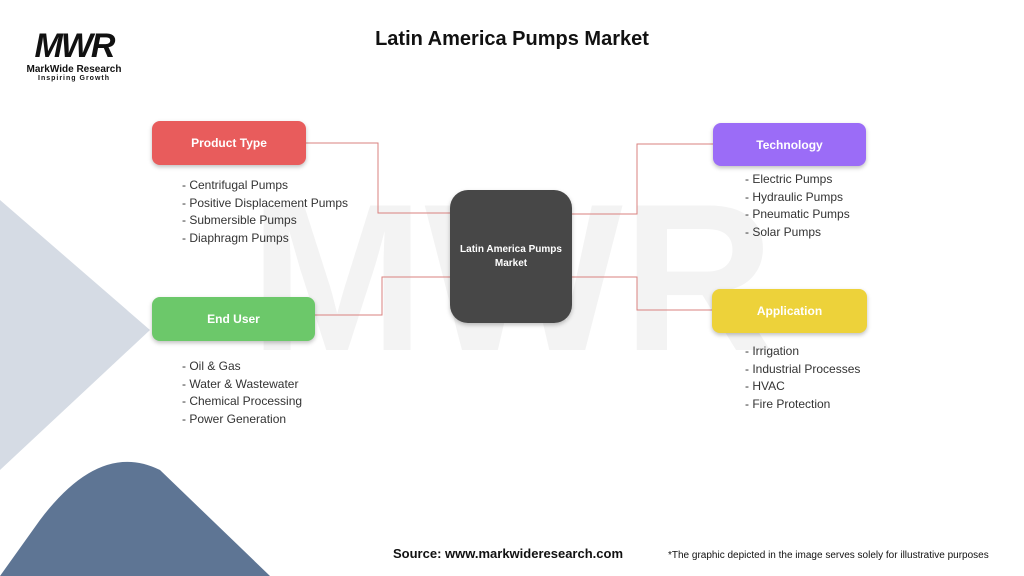 This screenshot has width=1024, height=576. I want to click on source-text: Source: www.markwideresearch.com, so click(508, 553).